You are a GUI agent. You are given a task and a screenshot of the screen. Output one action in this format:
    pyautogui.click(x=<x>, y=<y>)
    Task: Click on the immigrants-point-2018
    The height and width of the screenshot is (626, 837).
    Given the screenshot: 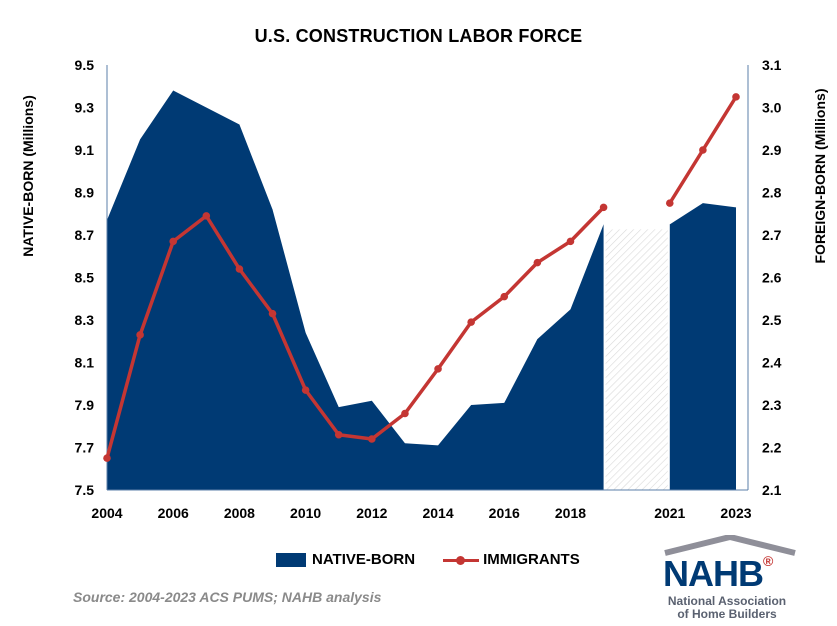 What is the action you would take?
    pyautogui.click(x=570, y=241)
    